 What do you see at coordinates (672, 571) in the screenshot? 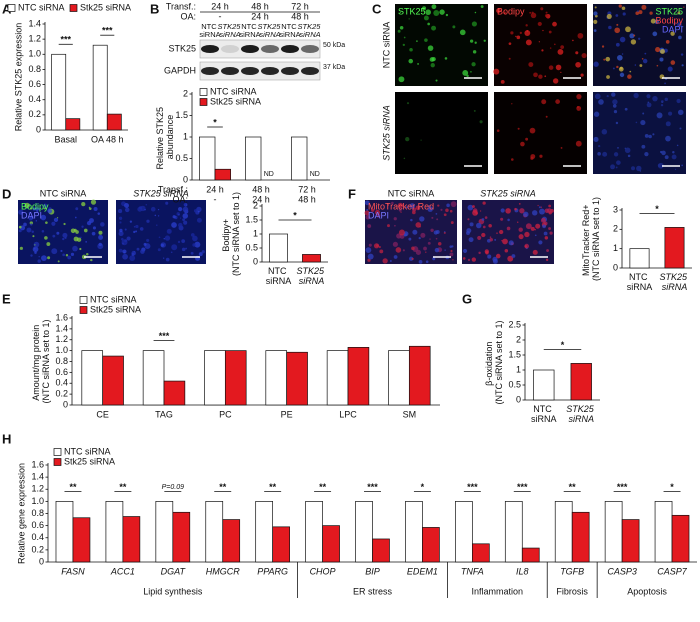
I see `x-tick-label: CASP7` at bounding box center [672, 571].